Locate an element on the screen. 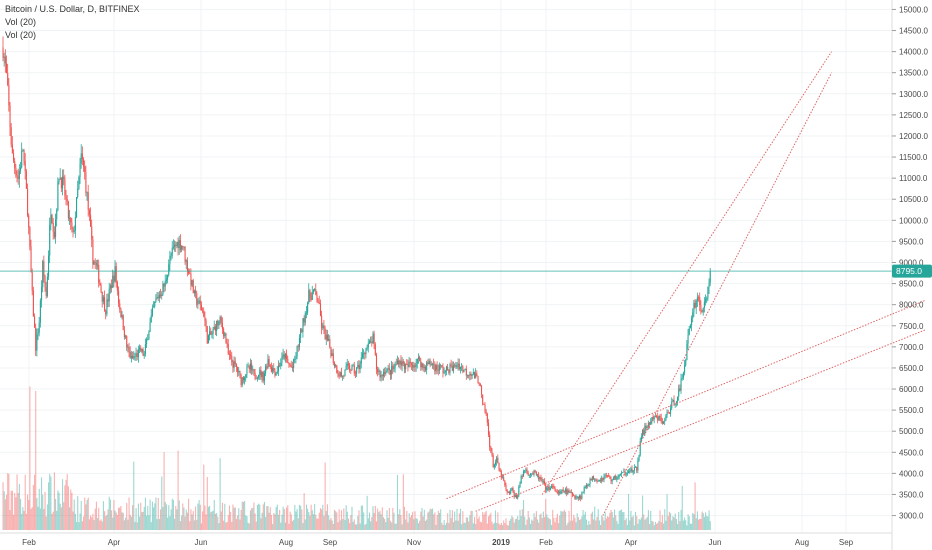 Image resolution: width=932 pixels, height=550 pixels. x-tick-label: Feb is located at coordinates (546, 542).